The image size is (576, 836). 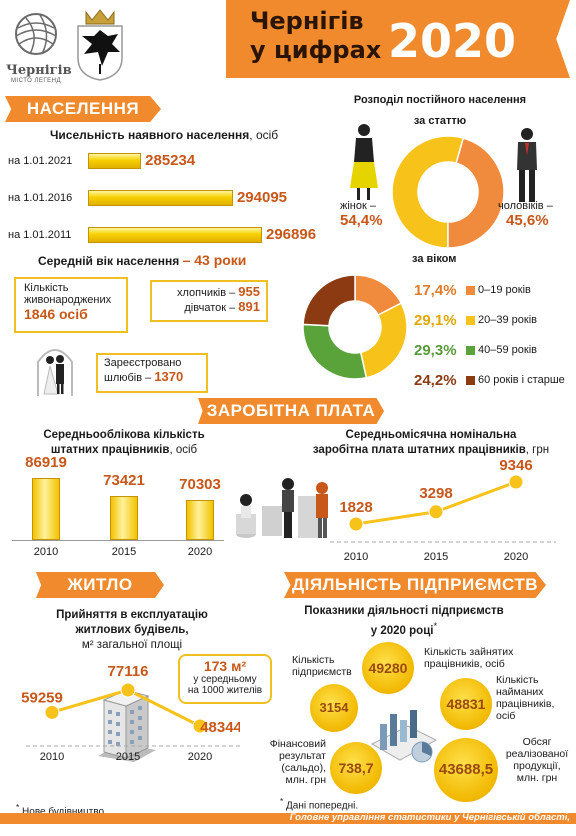 I want to click on staff-title-line2: штатних працівників, so click(x=110, y=450).